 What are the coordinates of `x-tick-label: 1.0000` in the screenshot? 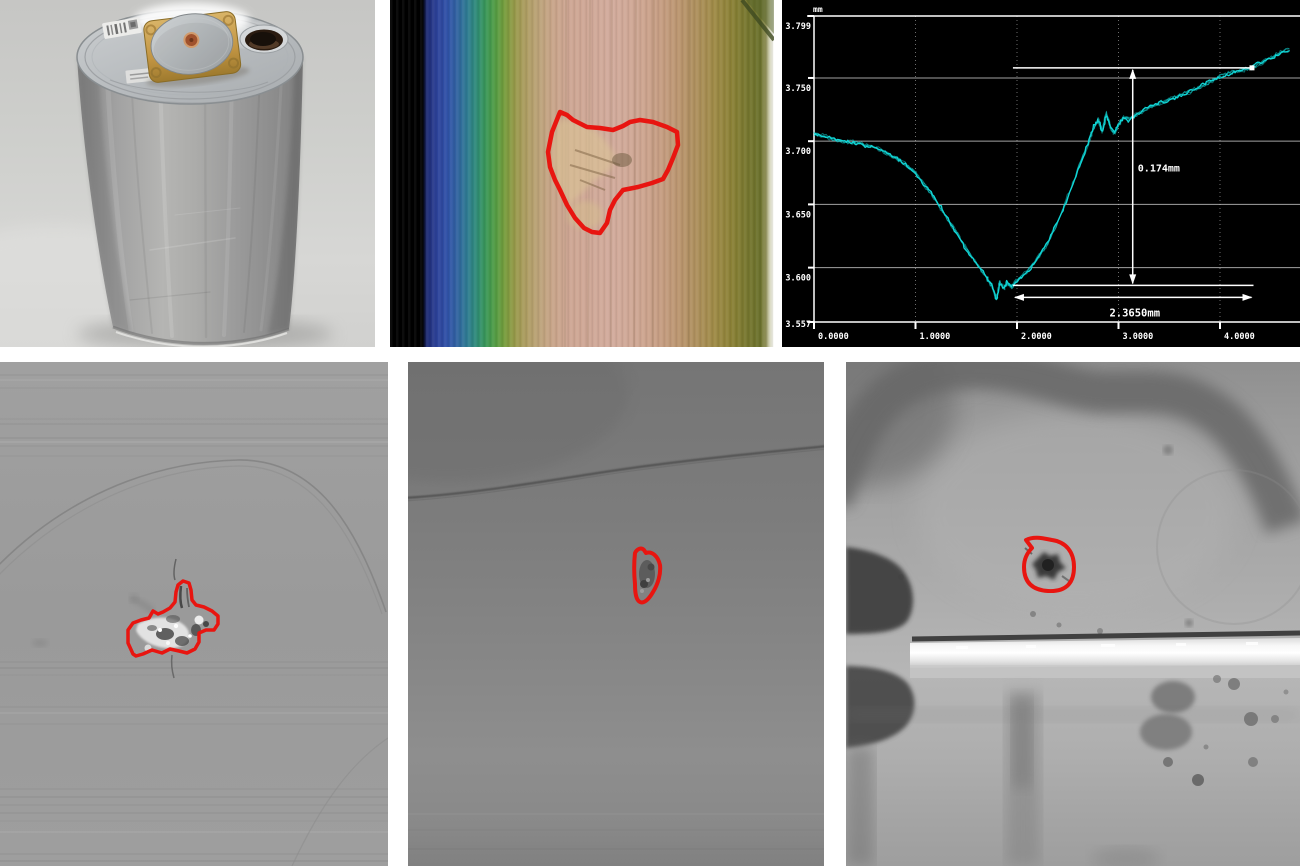 It's located at (935, 337).